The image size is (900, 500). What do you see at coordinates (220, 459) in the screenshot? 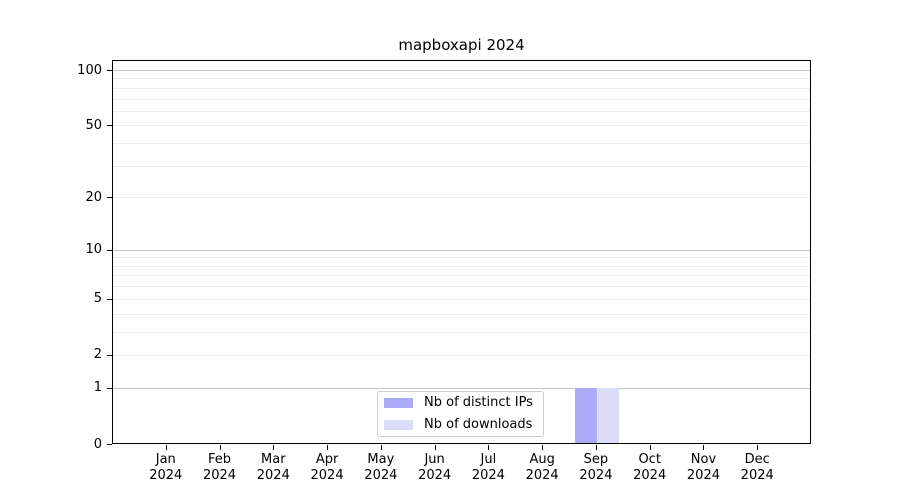
I see `x-tick-label-month: Feb` at bounding box center [220, 459].